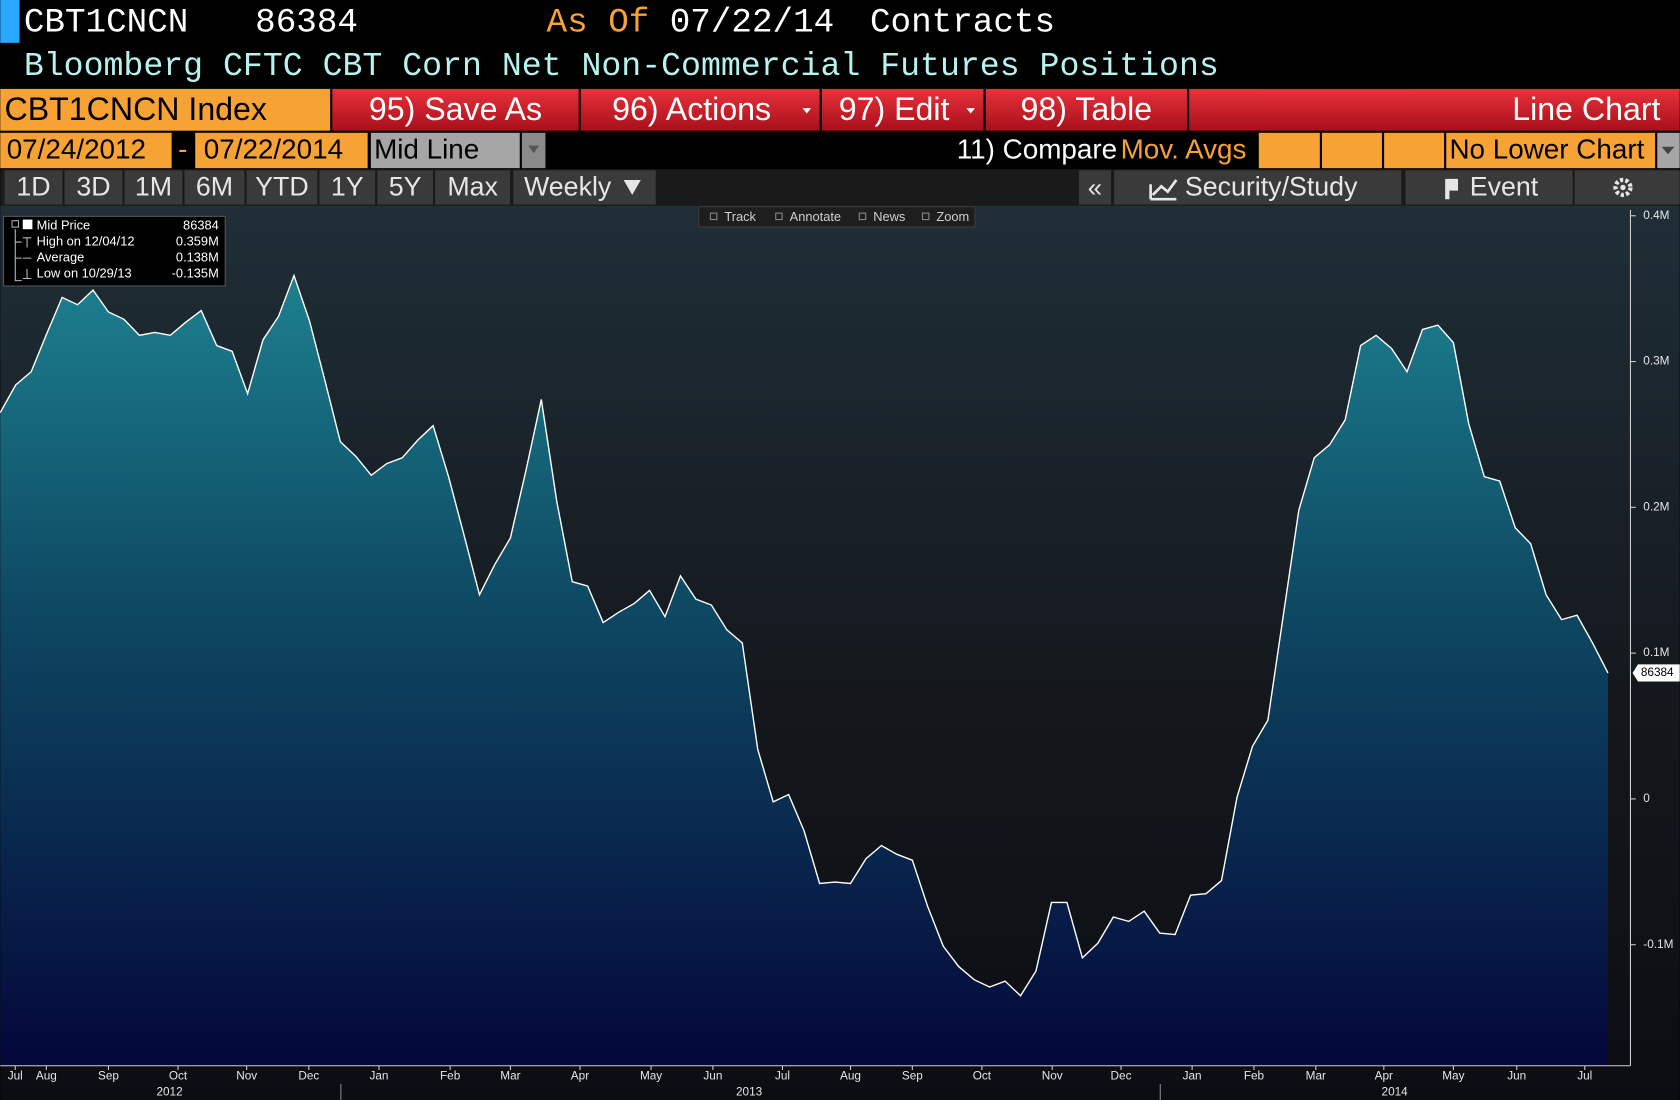 The width and height of the screenshot is (1680, 1100). What do you see at coordinates (1546, 148) in the screenshot?
I see `lower-chart: No Lower Chart` at bounding box center [1546, 148].